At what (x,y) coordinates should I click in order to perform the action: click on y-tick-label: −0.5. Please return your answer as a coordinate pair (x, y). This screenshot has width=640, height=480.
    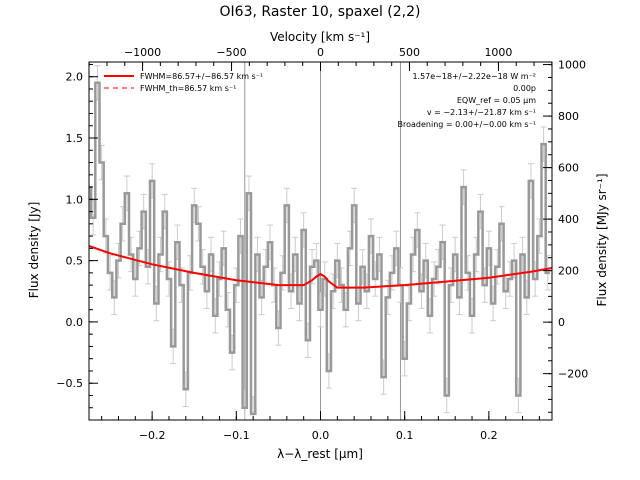
    Looking at the image, I should click on (69, 383).